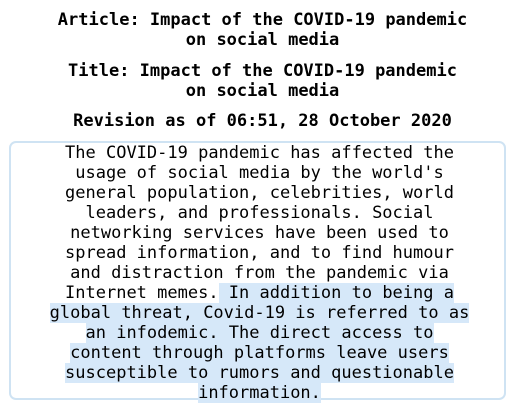  I want to click on paragraph-line: Internet memes. In addition to being a, so click(259, 293).